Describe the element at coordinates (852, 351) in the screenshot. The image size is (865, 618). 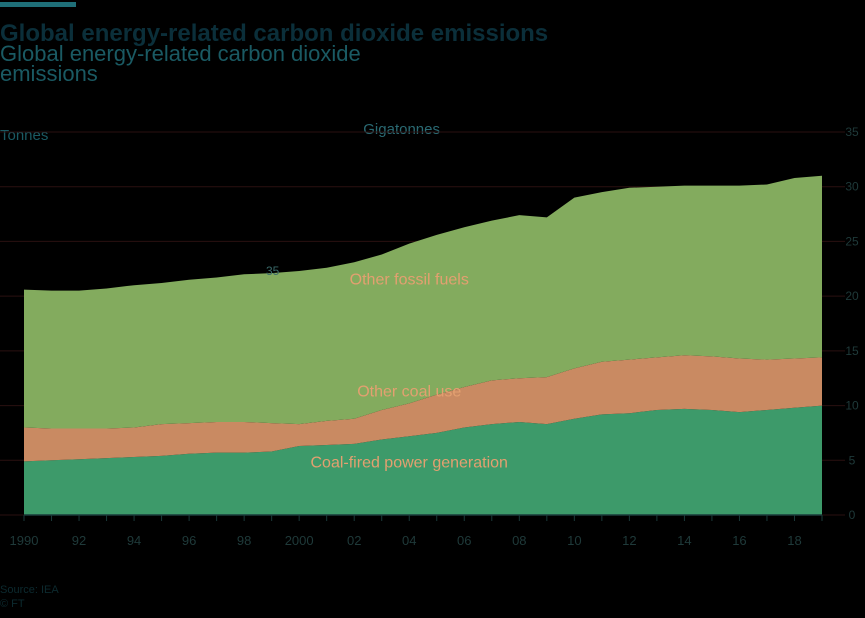
I see `y-tick-label: 15` at that location.